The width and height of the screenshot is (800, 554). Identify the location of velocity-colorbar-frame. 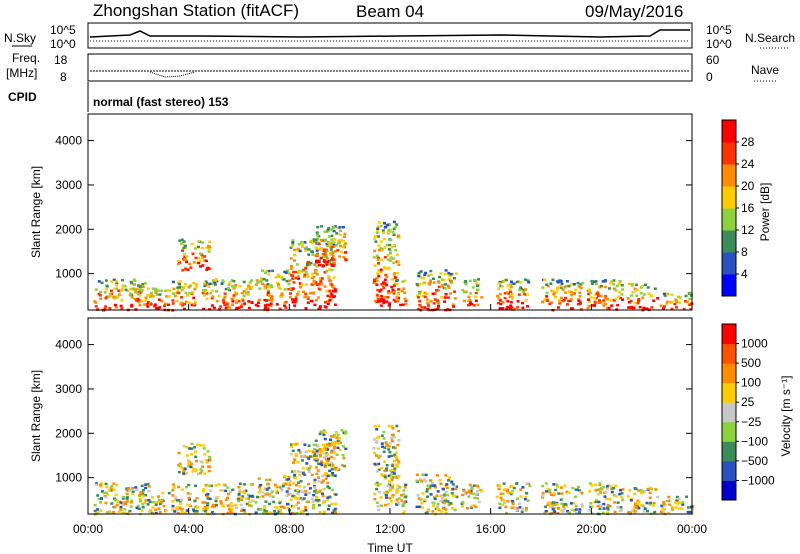
(729, 412).